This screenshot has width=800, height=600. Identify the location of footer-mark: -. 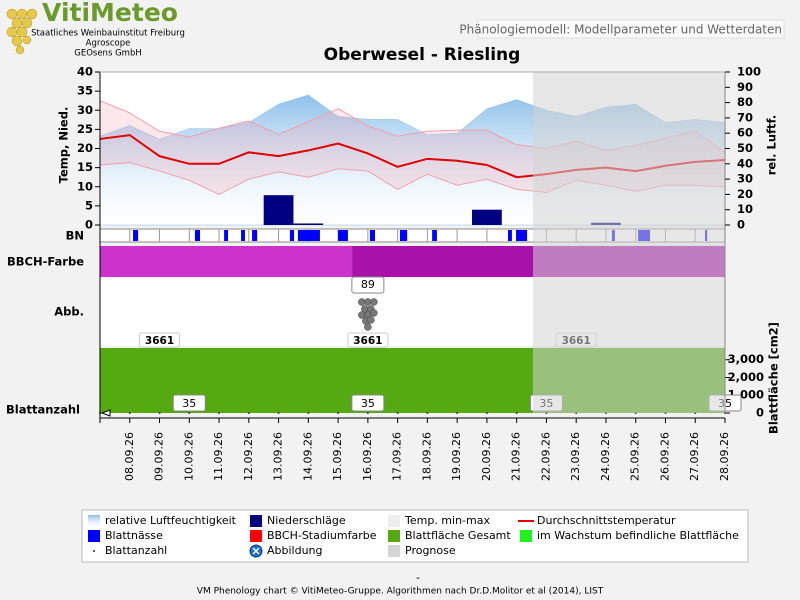
(418, 577).